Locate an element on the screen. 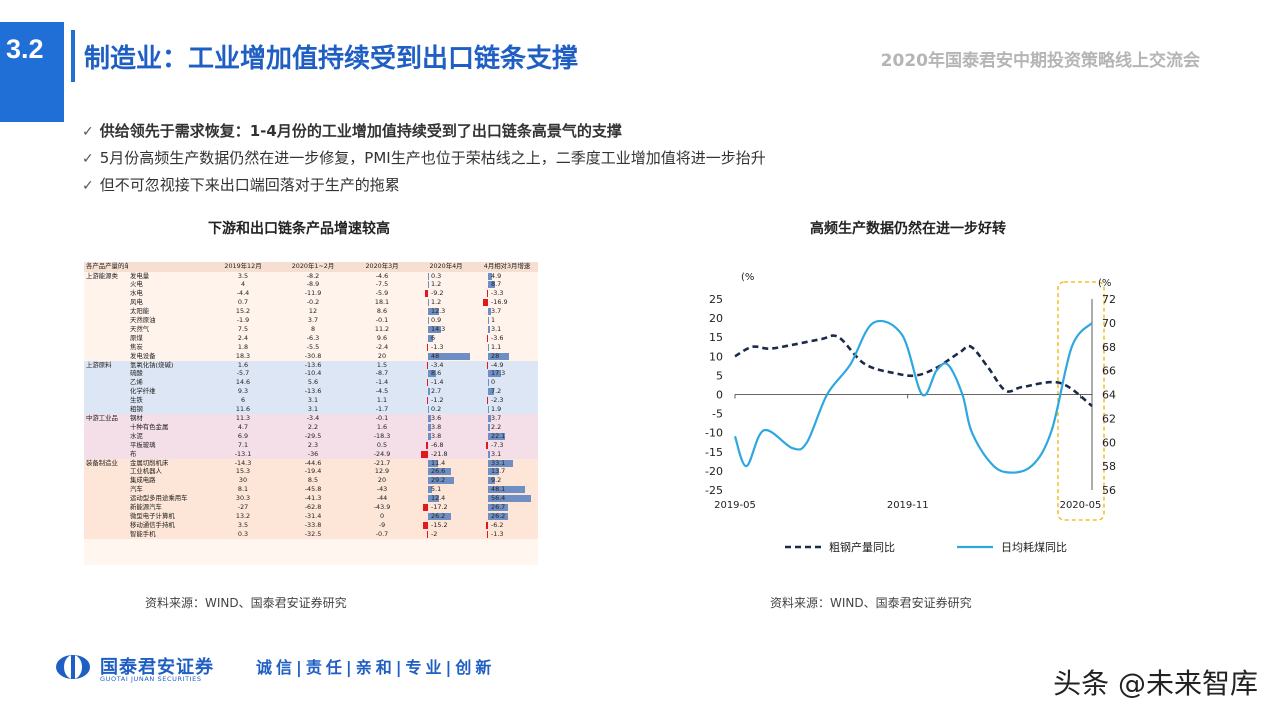 The width and height of the screenshot is (1280, 720). table-row: 乙烯 14.6 5.6 -1.4 -1.4 0 is located at coordinates (311, 383).